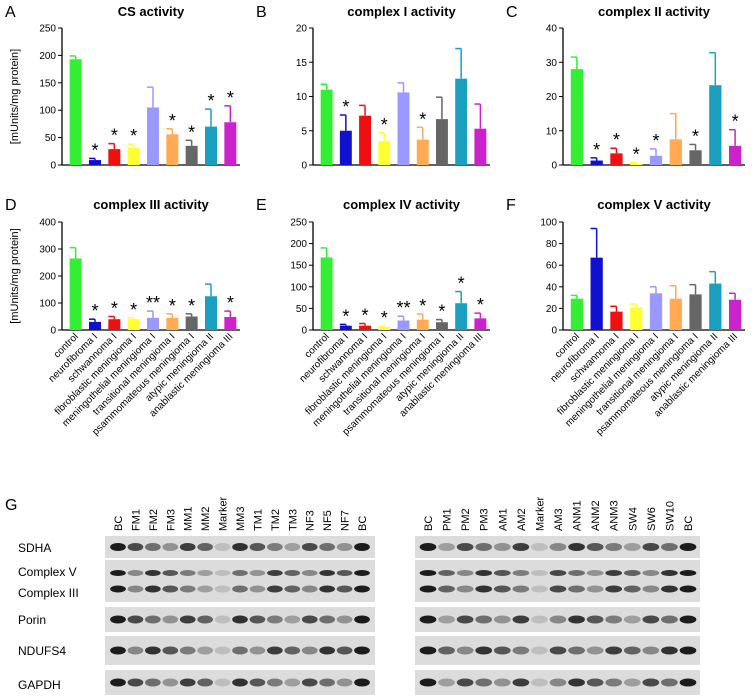 The height and width of the screenshot is (699, 755). I want to click on panel-letter: B, so click(261, 12).